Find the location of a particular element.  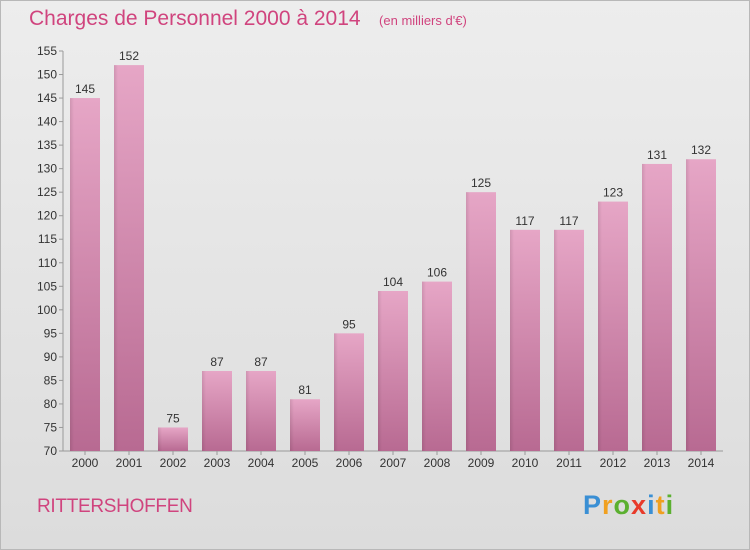

y-tick-label: 140 is located at coordinates (47, 122).